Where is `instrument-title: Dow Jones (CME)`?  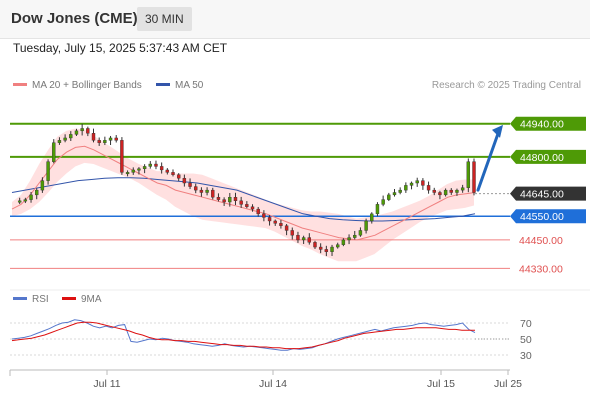 instrument-title: Dow Jones (CME) is located at coordinates (74, 18).